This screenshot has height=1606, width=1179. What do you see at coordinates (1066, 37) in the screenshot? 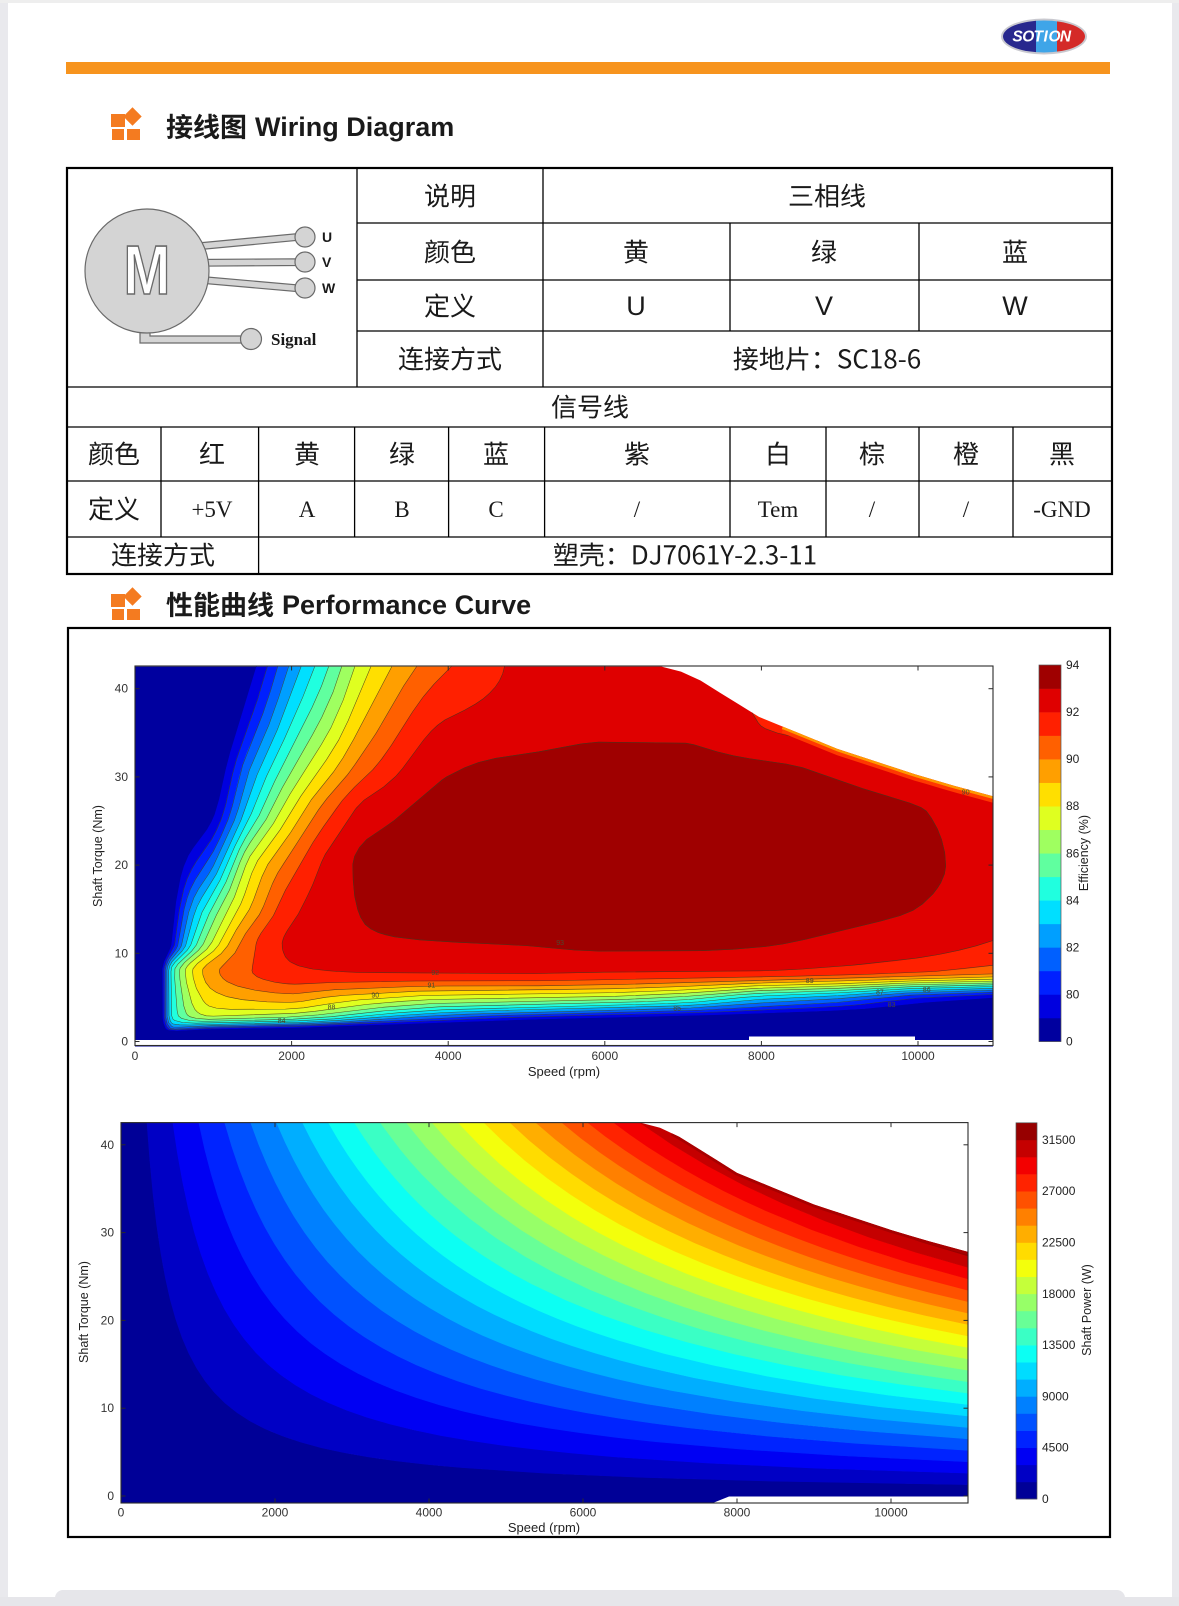
I see `svg-text: N` at bounding box center [1066, 37].